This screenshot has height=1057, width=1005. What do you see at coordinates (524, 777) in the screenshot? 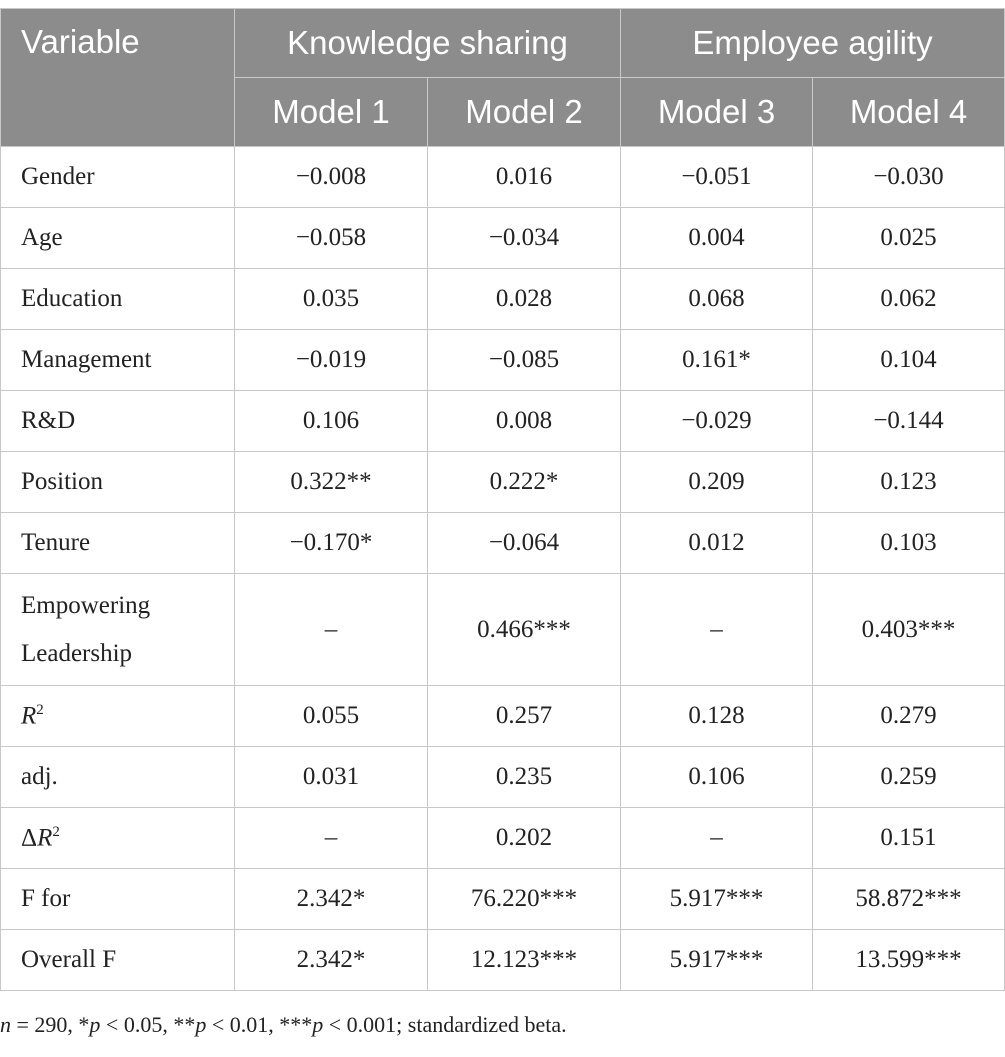
I see `cell-model-2: 0.235` at bounding box center [524, 777].